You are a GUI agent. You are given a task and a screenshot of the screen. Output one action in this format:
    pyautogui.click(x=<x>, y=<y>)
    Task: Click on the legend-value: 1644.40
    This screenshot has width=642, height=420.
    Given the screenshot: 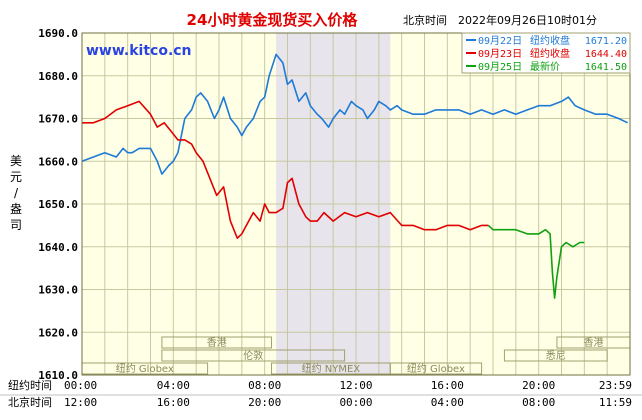 What is the action you would take?
    pyautogui.click(x=606, y=54)
    